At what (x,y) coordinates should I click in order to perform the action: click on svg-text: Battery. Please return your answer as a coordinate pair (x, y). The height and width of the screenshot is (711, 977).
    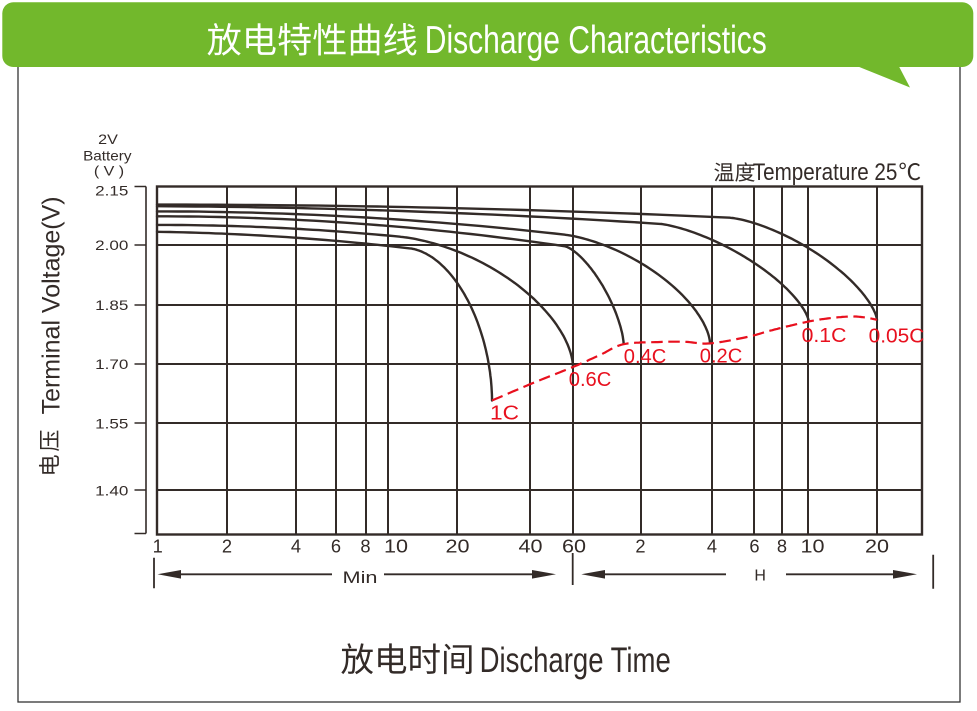
    Looking at the image, I should click on (107, 155).